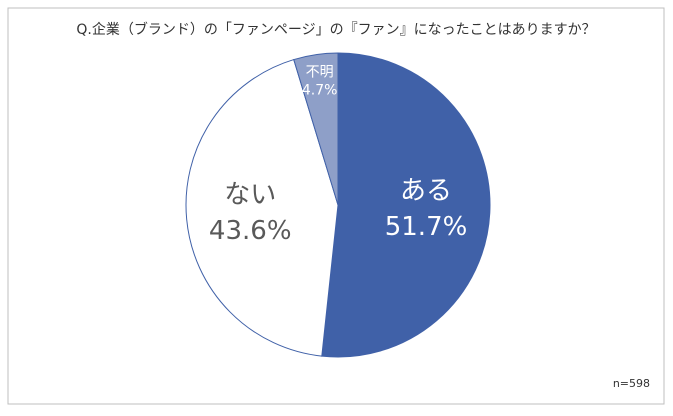 The height and width of the screenshot is (416, 673). I want to click on chart-title: Q.企業（ブランド）の「ファンページ」の『ファン』になったことはありますか？, so click(335, 29).